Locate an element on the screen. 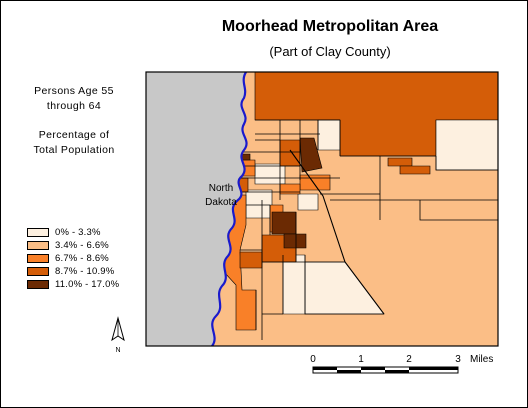 The image size is (528, 408). map-subtitle: (Part of Clay County) is located at coordinates (330, 51).